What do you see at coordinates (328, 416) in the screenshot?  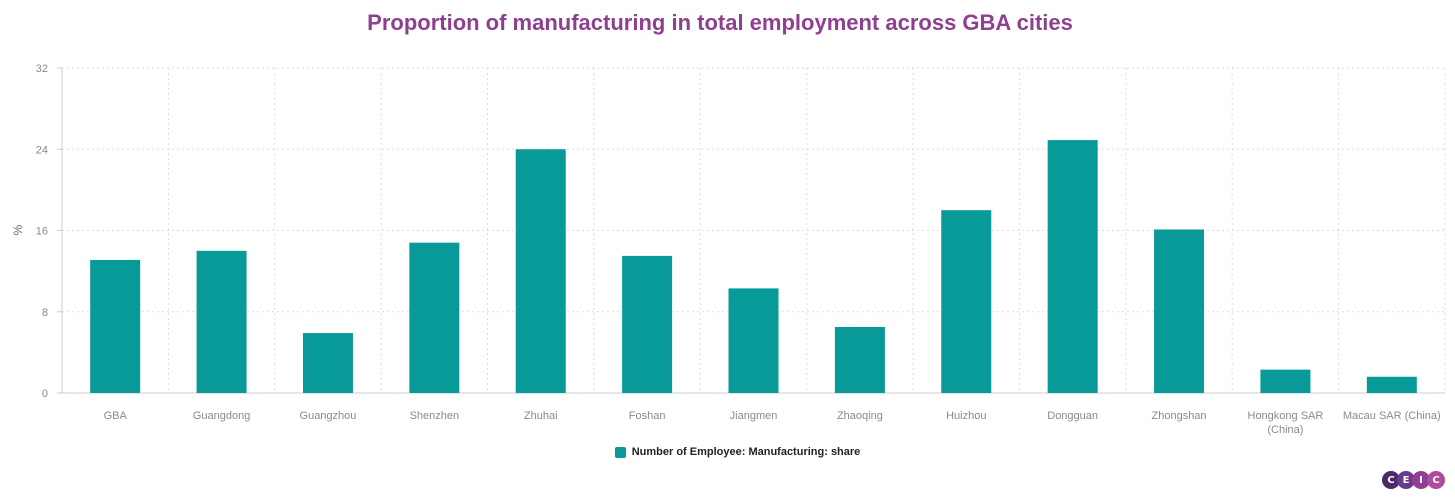 I see `x-tick-label: Guangzhou` at bounding box center [328, 416].